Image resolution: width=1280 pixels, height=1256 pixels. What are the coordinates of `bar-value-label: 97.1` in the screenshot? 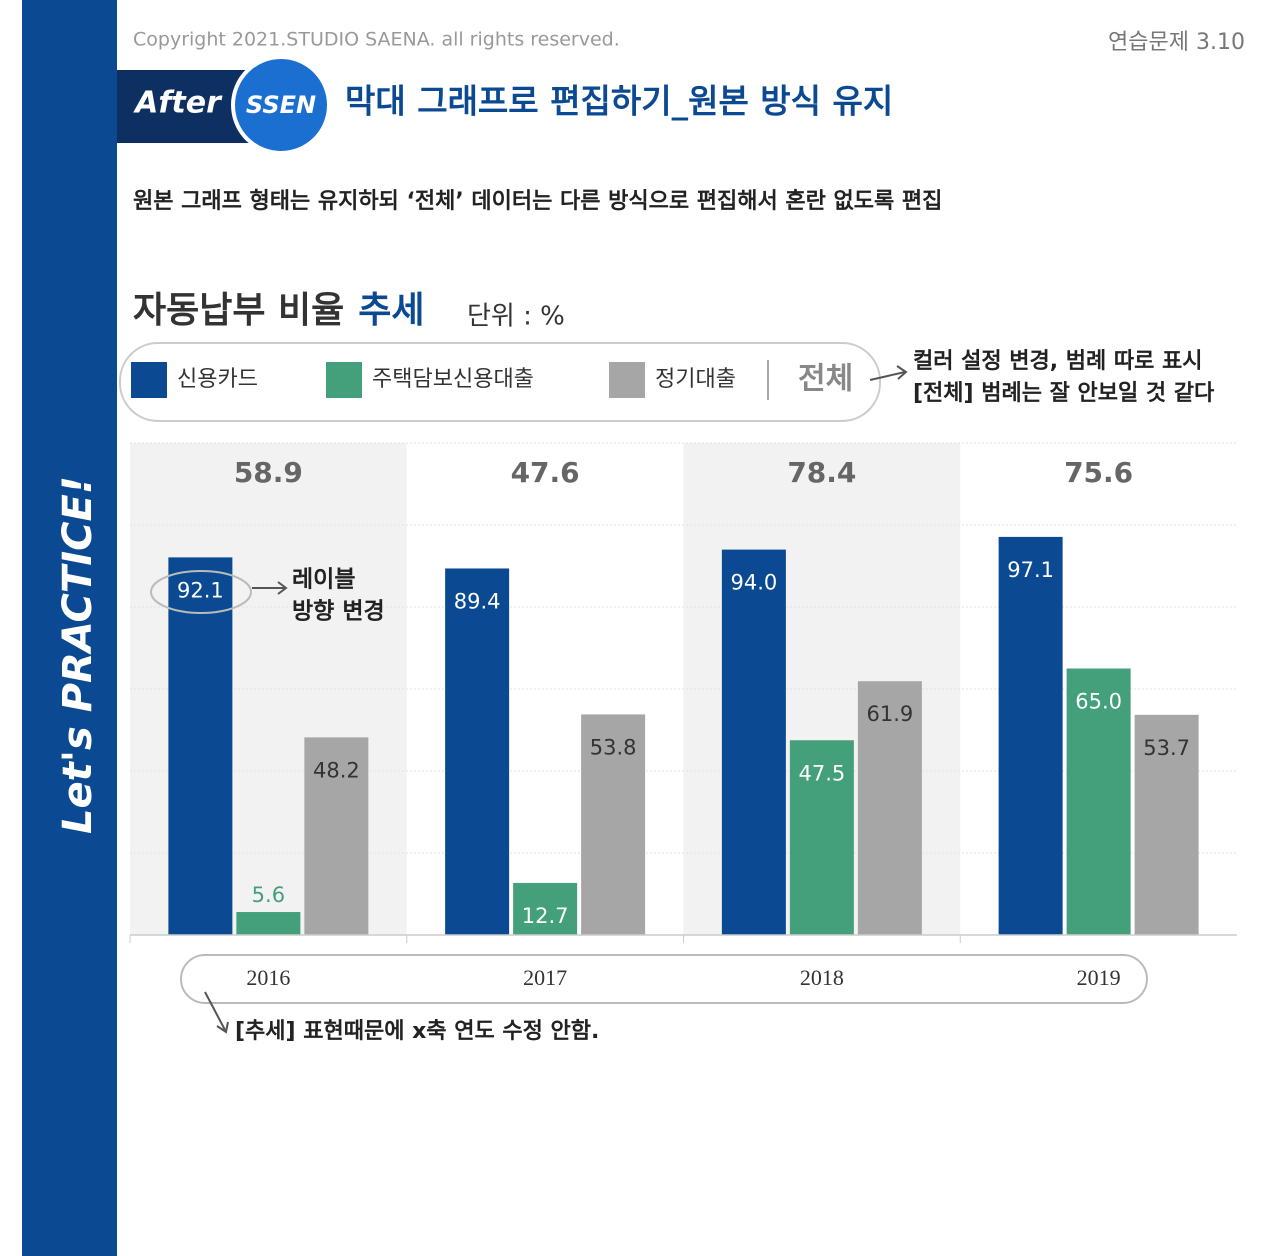 It's located at (1030, 570).